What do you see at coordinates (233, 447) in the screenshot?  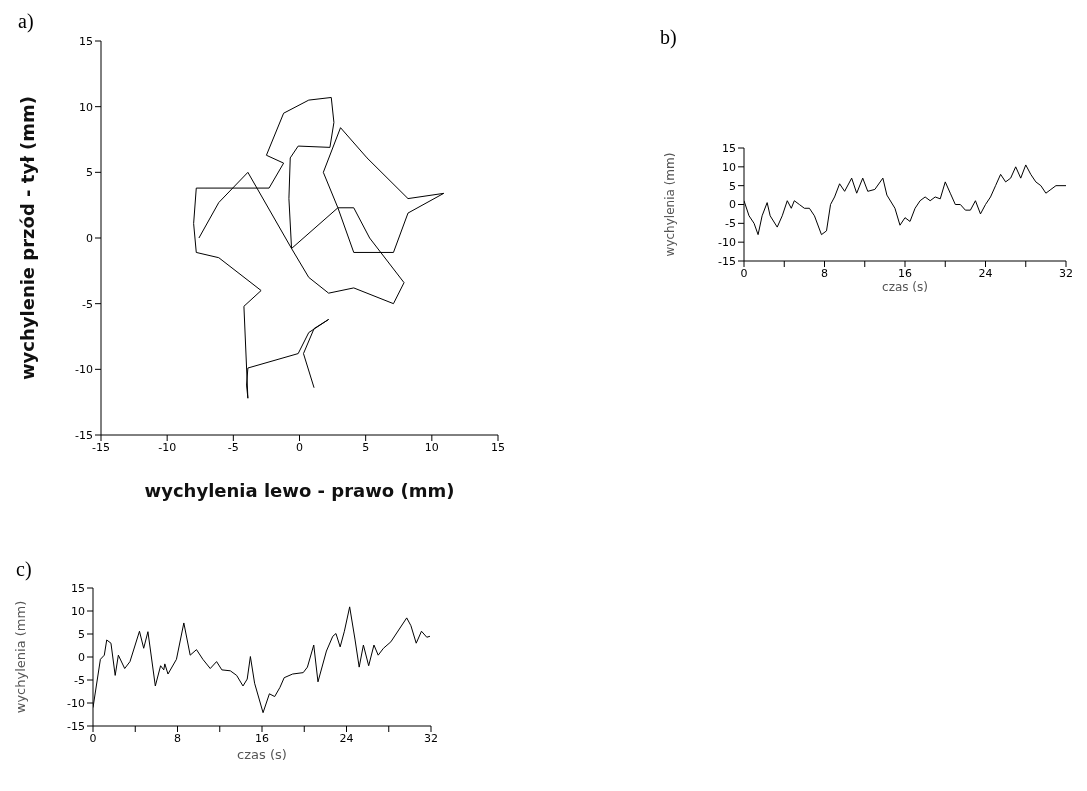 I see `x-tick-label: -5` at bounding box center [233, 447].